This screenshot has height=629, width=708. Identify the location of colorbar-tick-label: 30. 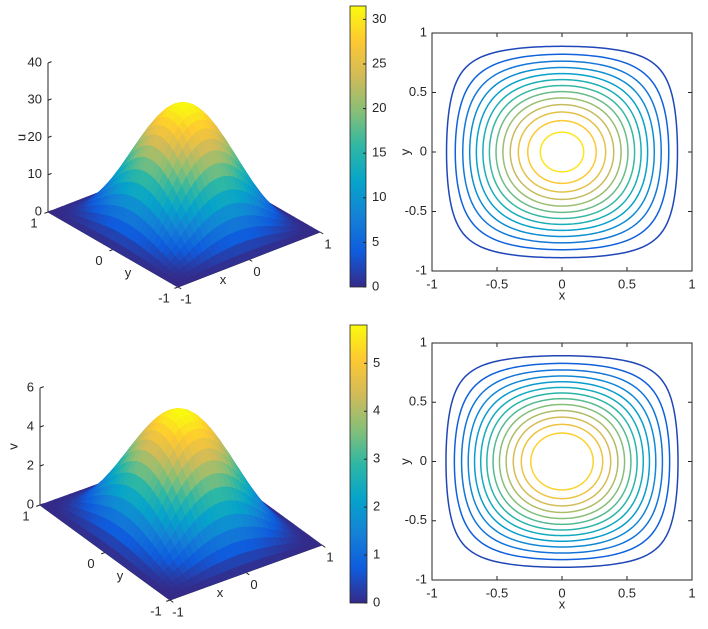
(379, 18).